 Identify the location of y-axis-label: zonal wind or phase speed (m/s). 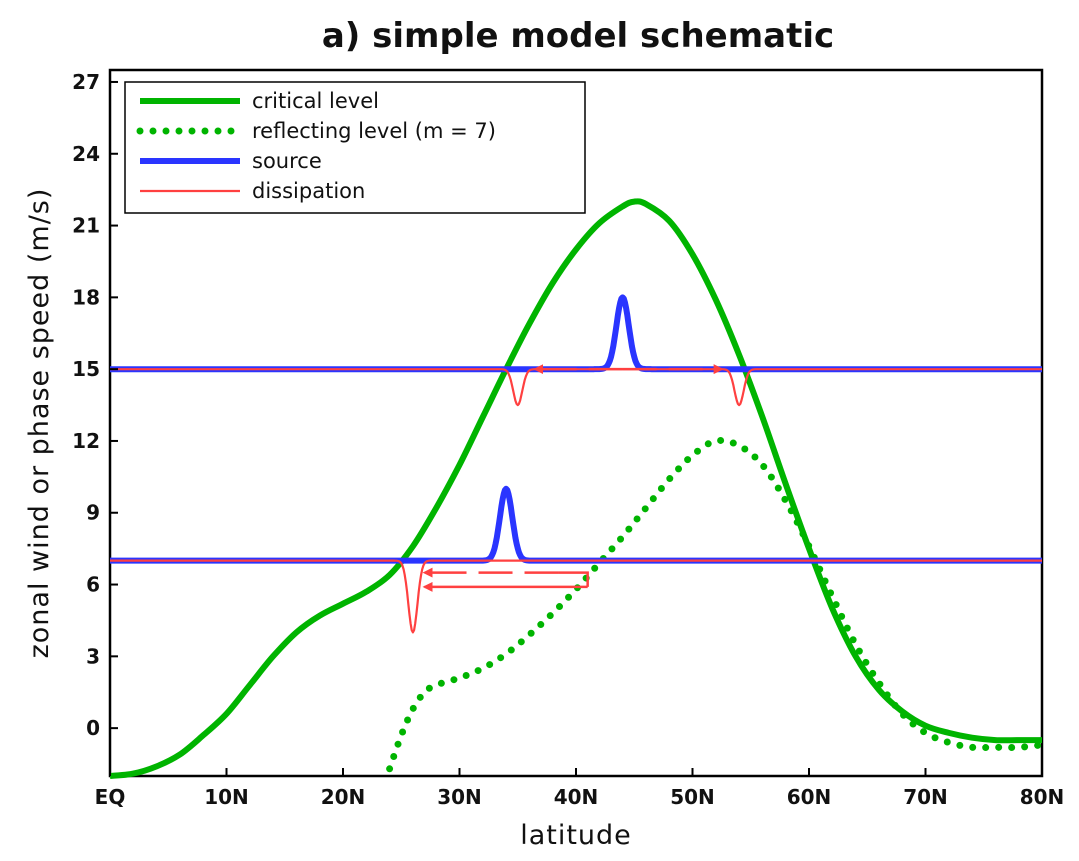
(39, 423).